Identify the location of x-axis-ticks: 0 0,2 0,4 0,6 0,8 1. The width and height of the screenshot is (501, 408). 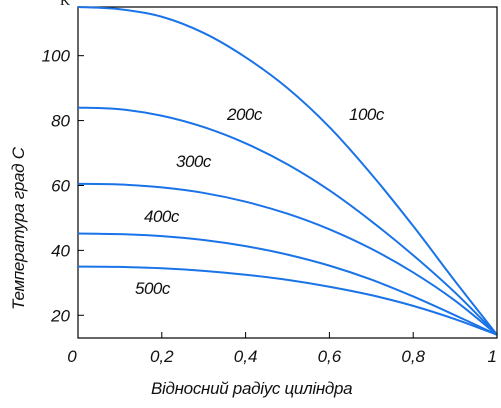
(282, 349).